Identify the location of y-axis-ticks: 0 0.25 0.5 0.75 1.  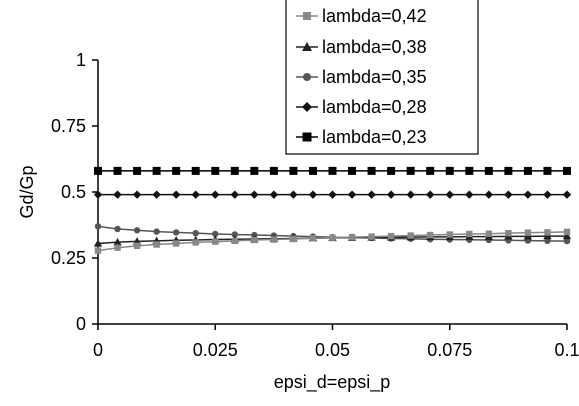
(74, 192).